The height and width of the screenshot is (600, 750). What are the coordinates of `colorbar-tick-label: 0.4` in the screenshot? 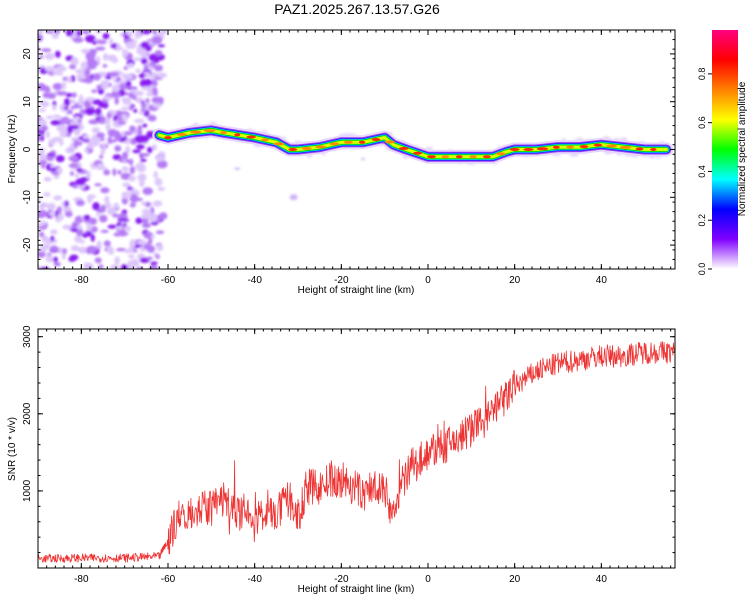 It's located at (702, 171).